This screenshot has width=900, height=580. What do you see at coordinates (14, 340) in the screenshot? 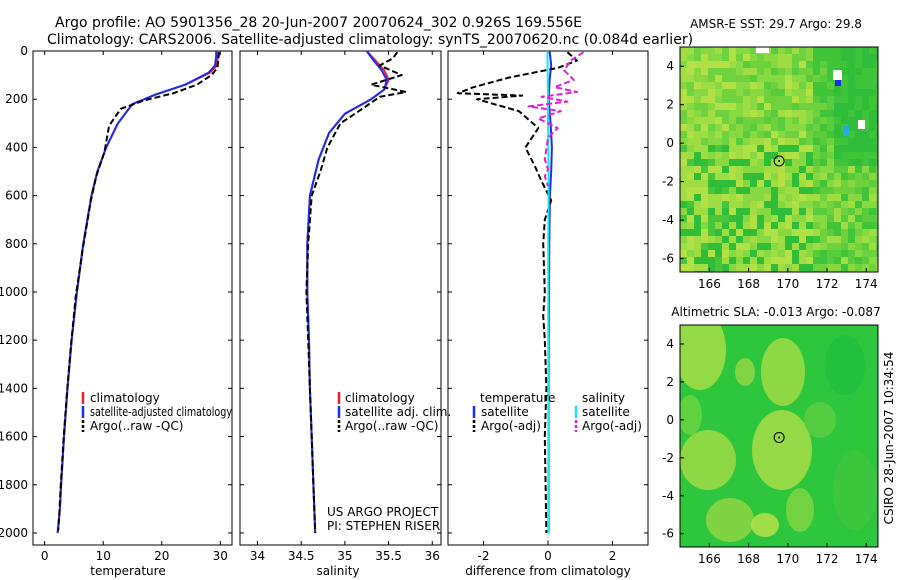
I see `depth-tick-label: 1200` at bounding box center [14, 340].